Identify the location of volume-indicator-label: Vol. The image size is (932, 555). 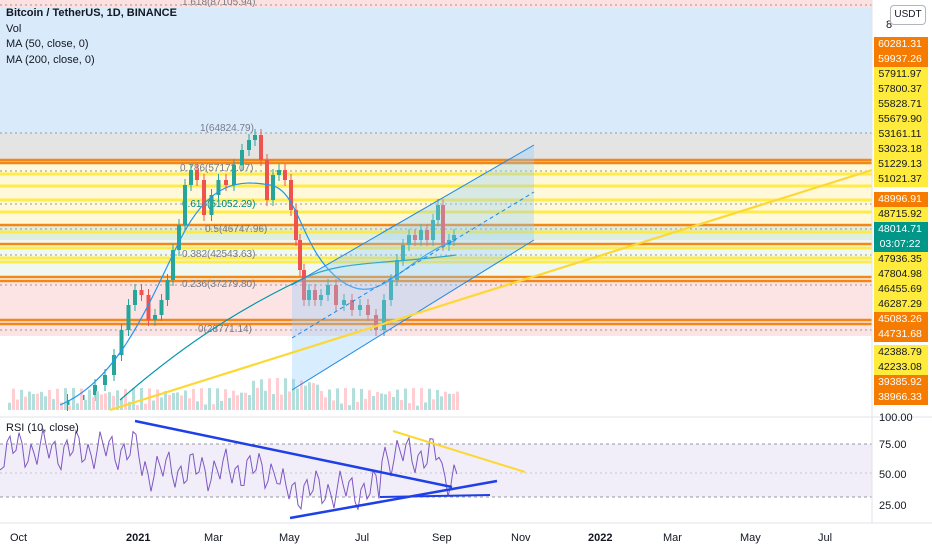
(14, 28).